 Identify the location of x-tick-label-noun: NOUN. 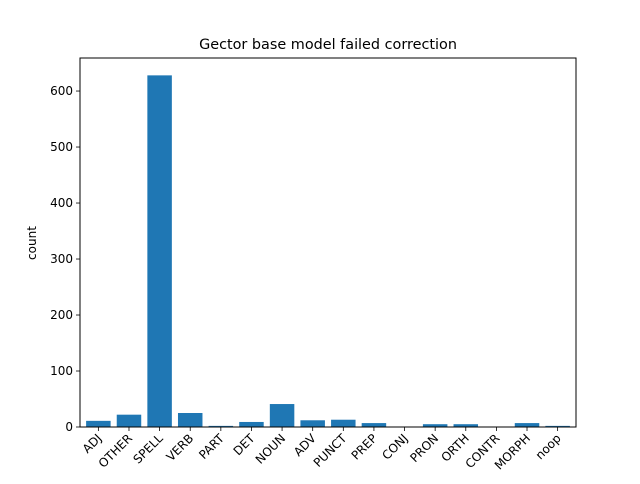
(270, 448).